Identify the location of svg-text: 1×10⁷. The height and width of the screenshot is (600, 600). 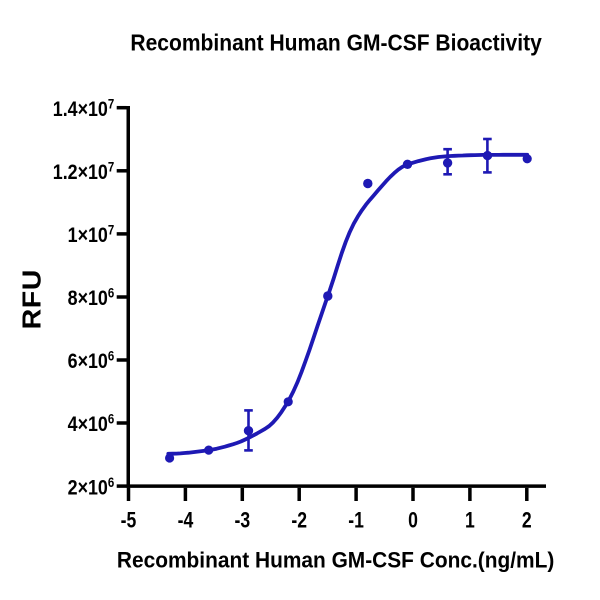
(91, 235).